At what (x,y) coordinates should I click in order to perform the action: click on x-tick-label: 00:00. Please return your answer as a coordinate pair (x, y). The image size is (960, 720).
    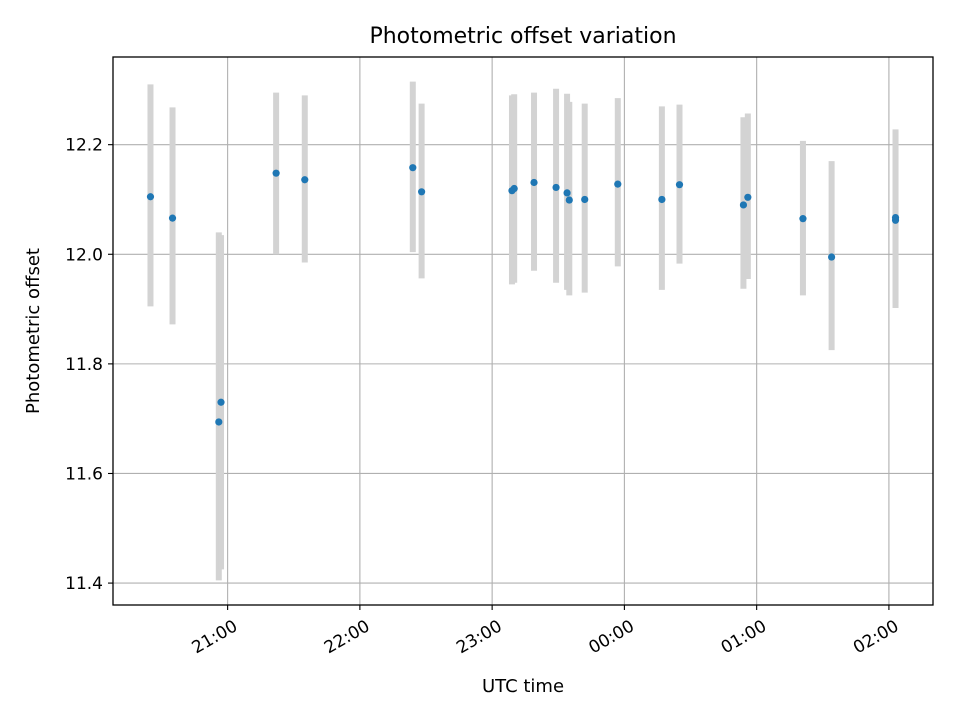
    Looking at the image, I should click on (611, 637).